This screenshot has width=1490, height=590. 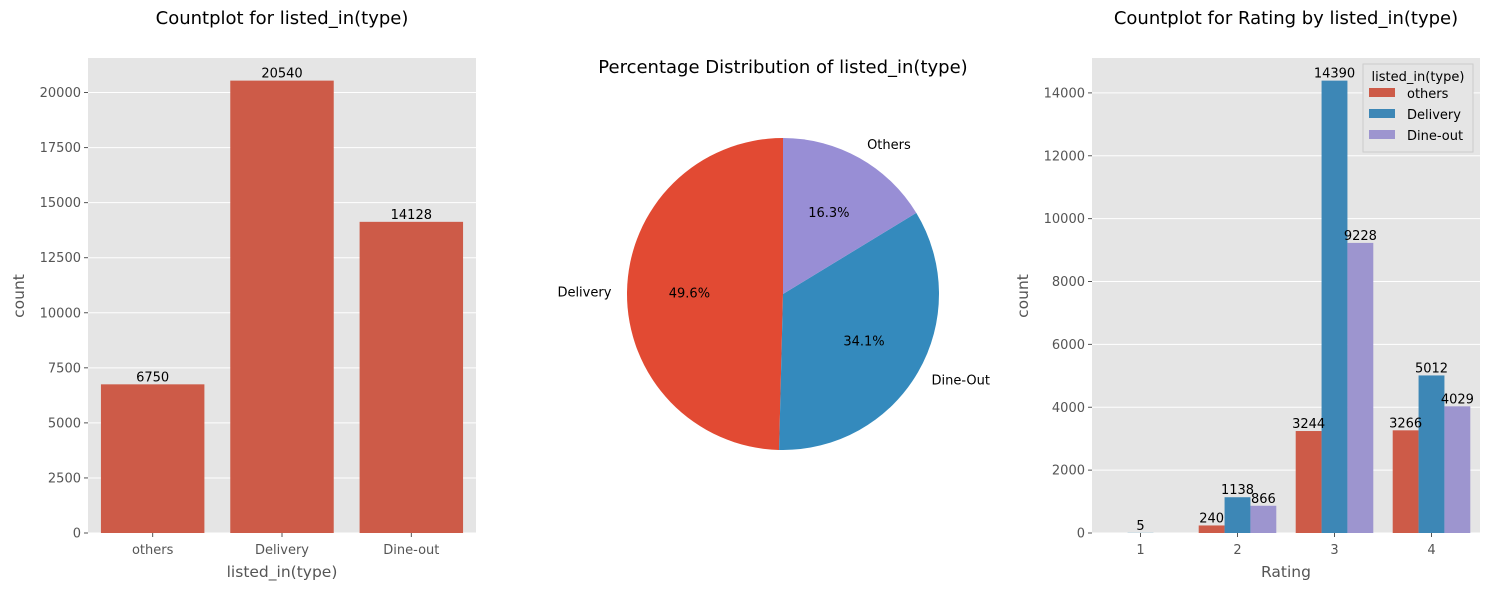 I want to click on legend: listed_in(type) others Delivery Dine-out, so click(x=1418, y=108).